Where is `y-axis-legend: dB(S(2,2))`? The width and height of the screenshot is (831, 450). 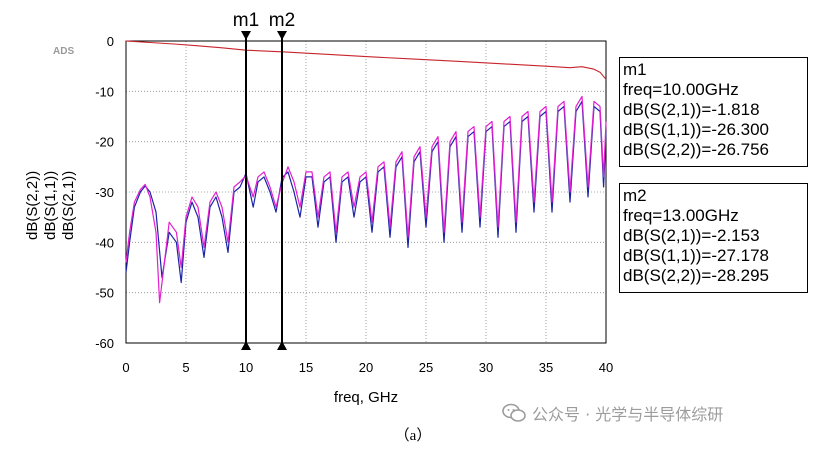
y-axis-legend: dB(S(2,2)) is located at coordinates (32, 205).